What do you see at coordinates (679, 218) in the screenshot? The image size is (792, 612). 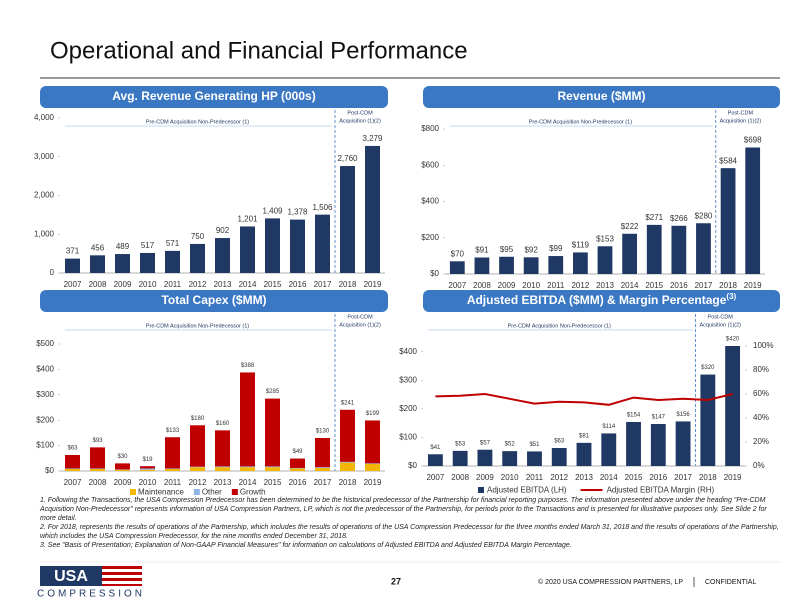 I see `value-label: $266` at bounding box center [679, 218].